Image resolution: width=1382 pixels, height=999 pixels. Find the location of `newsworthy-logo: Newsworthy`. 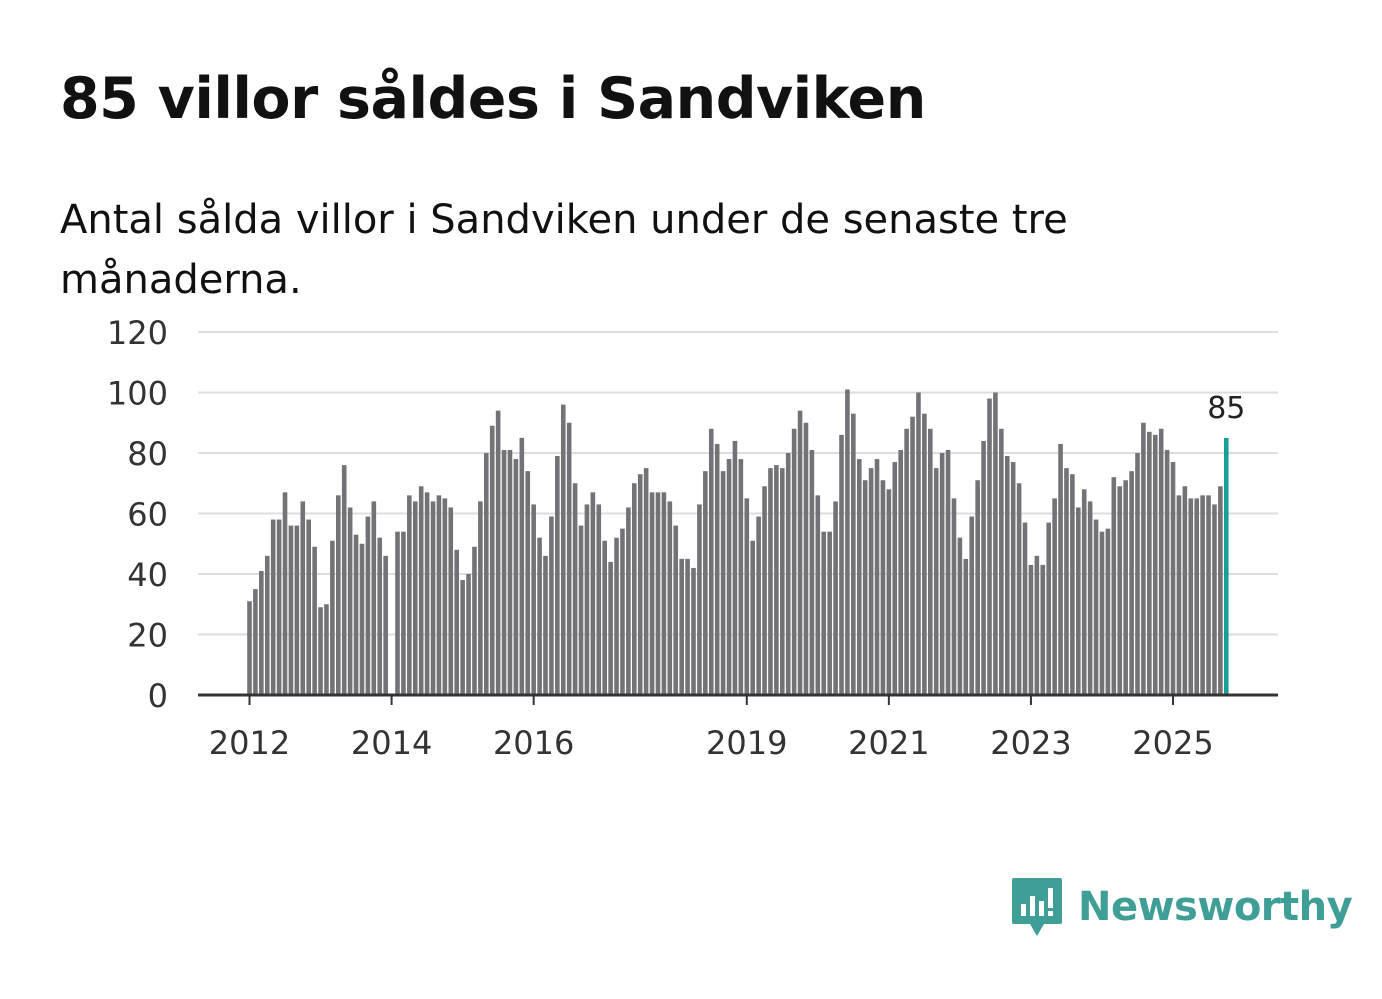

newsworthy-logo: Newsworthy is located at coordinates (1181, 907).